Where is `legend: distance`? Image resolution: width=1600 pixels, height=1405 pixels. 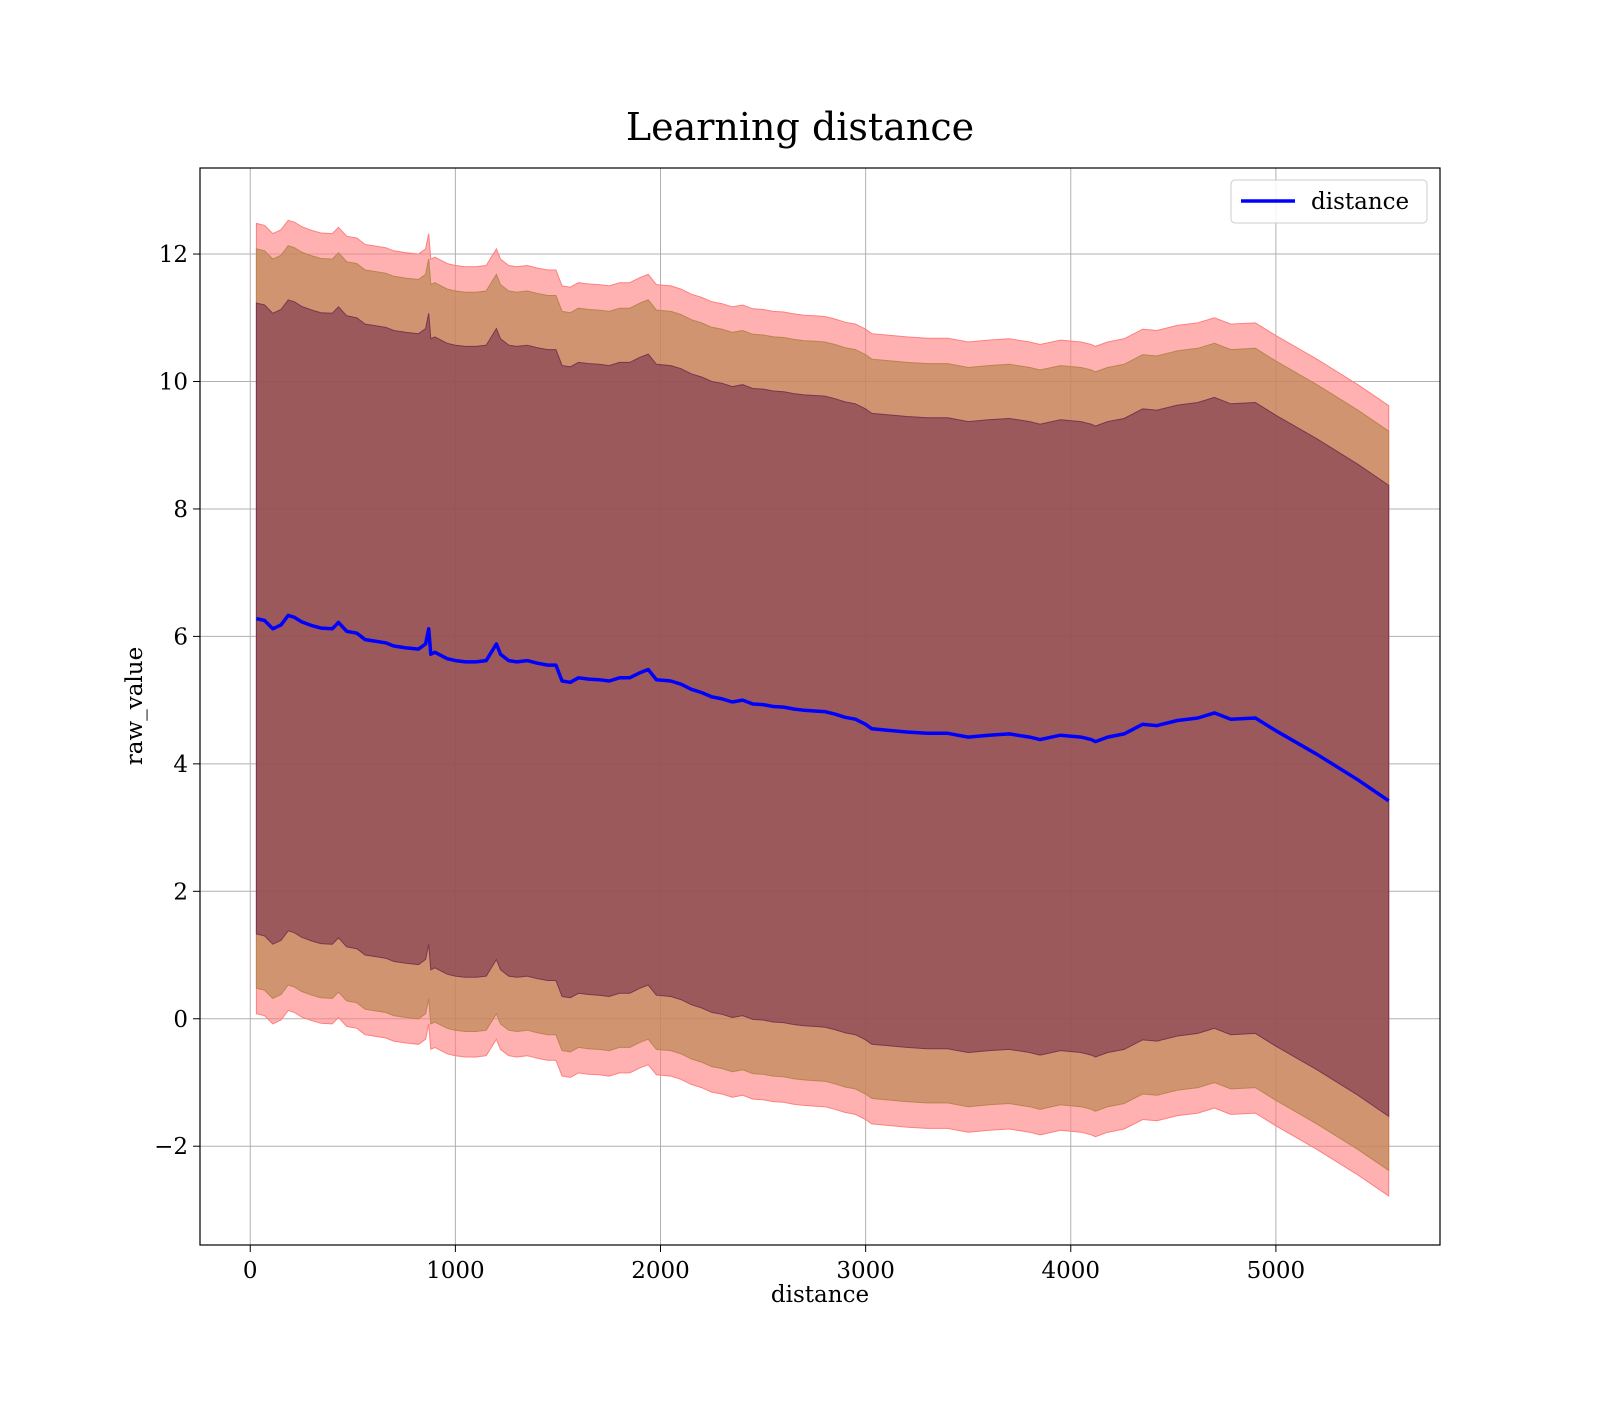
legend: distance is located at coordinates (1329, 201).